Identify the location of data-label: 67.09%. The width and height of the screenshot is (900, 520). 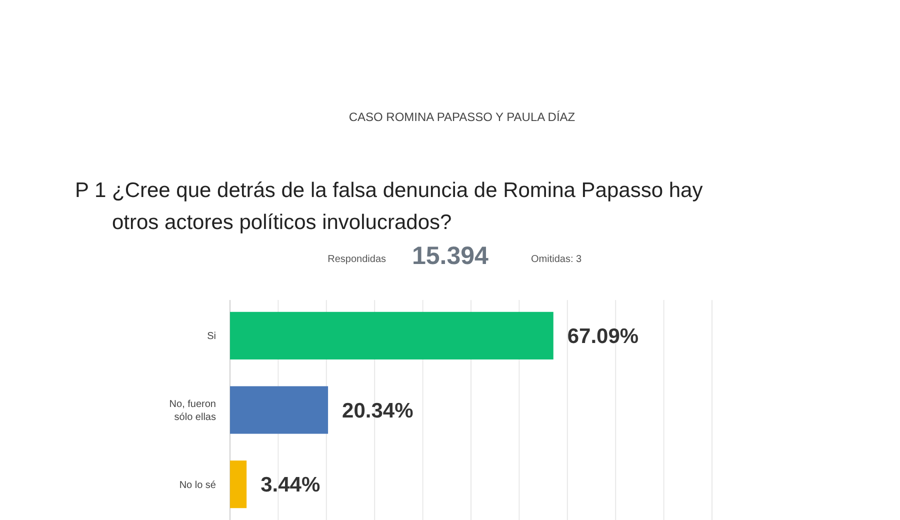
(603, 336).